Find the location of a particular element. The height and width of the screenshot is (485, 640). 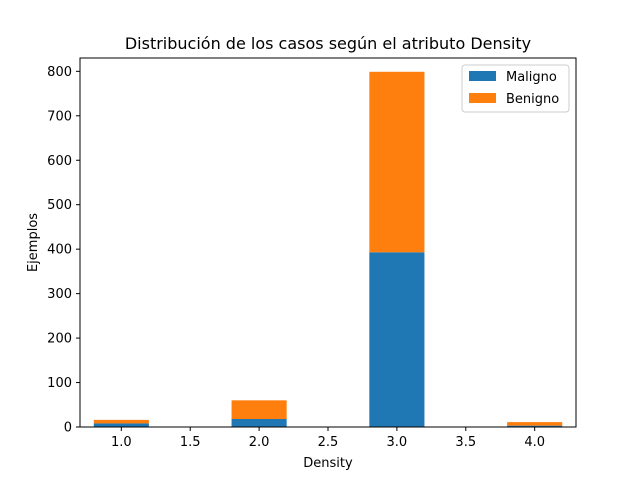

y-tick-label: 700 is located at coordinates (59, 116).